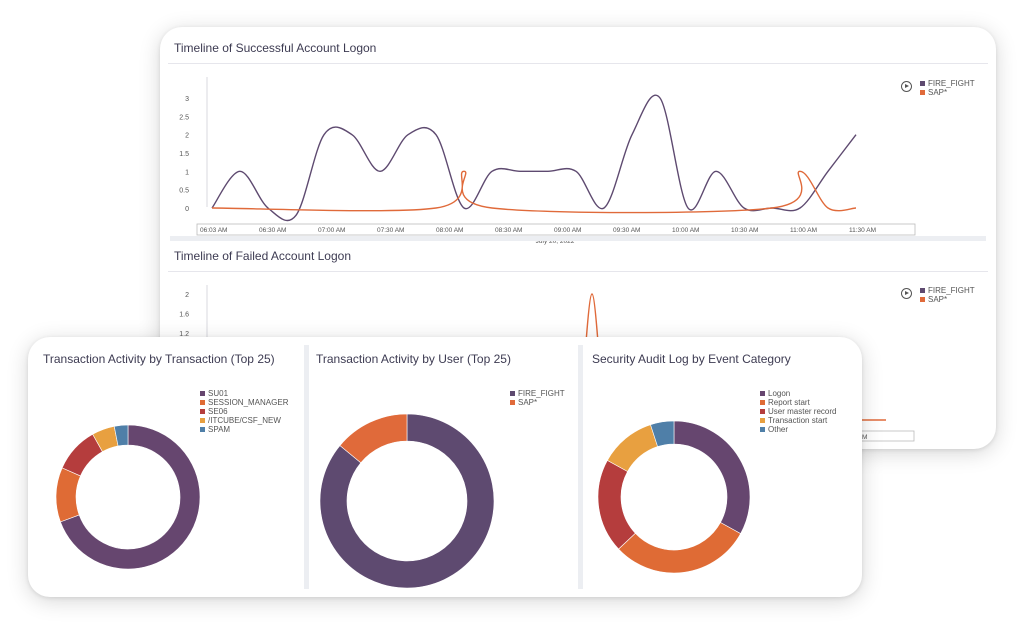 This screenshot has height=625, width=1024. What do you see at coordinates (626, 230) in the screenshot?
I see `x-tick-label: 09:30 AM` at bounding box center [626, 230].